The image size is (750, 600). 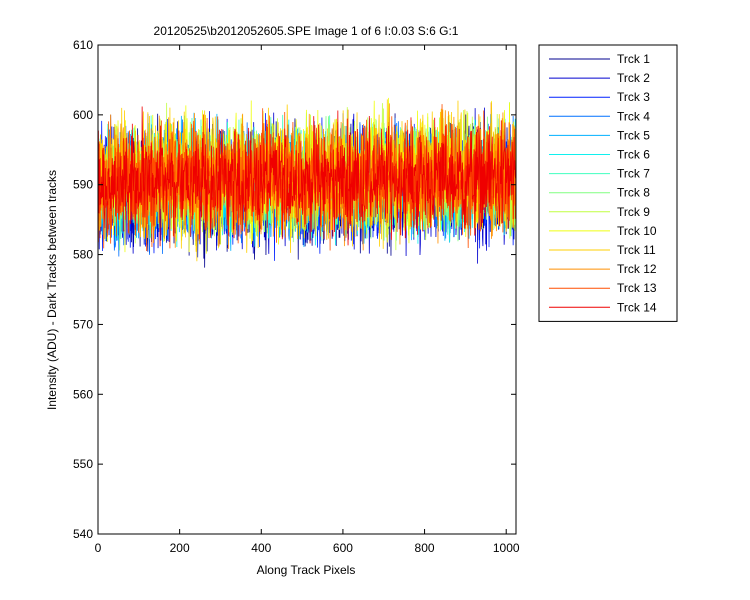 I want to click on y-tick-label: 580, so click(x=83, y=255).